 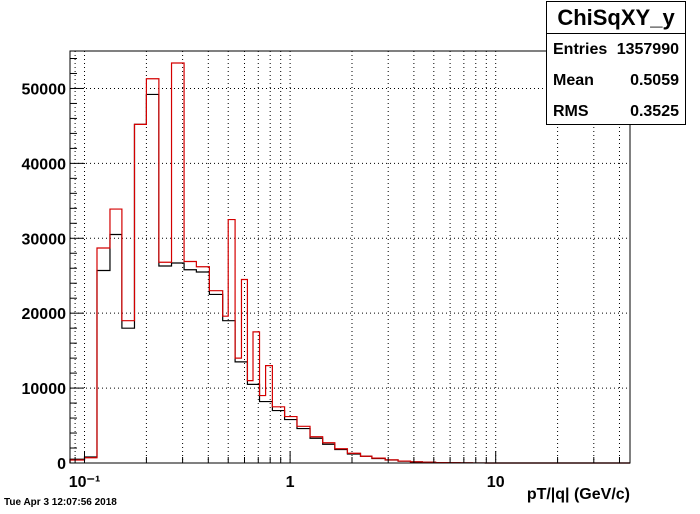 I want to click on y-tick-label: 20000, so click(x=44, y=314).